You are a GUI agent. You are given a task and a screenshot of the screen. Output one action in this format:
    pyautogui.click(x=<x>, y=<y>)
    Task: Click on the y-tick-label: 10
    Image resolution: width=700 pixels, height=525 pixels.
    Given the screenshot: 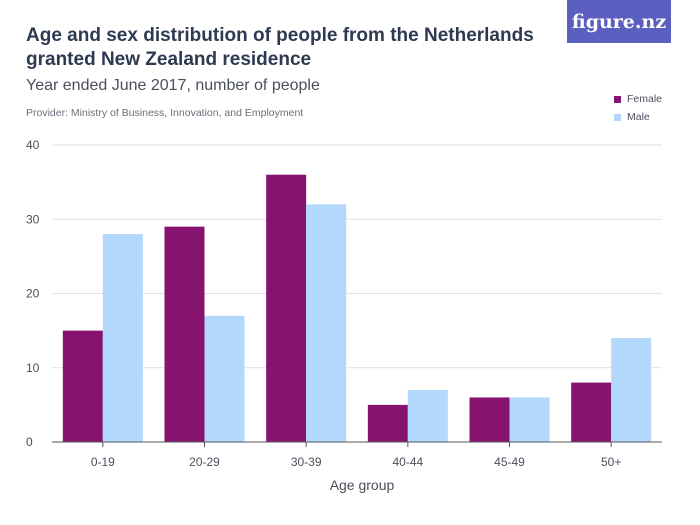 What is the action you would take?
    pyautogui.click(x=33, y=368)
    